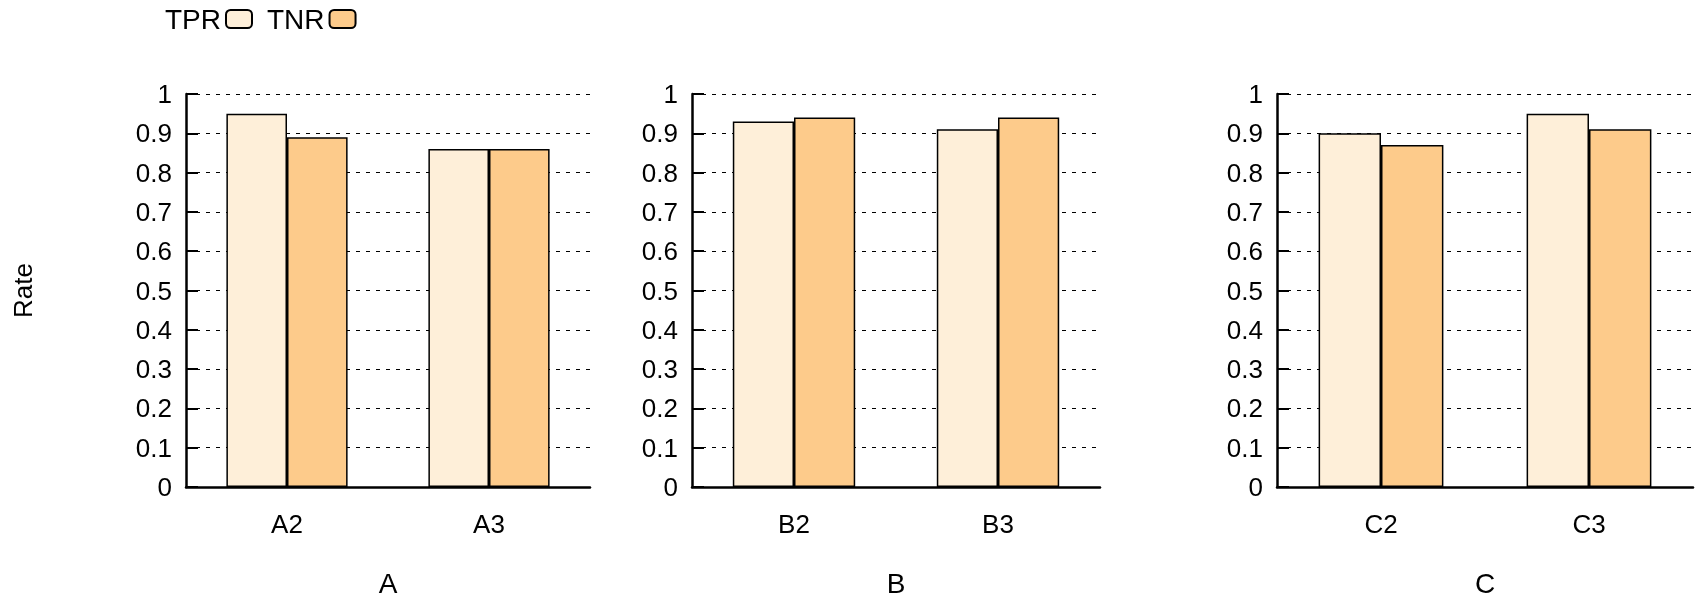  I want to click on x-tick-label: B3, so click(998, 524).